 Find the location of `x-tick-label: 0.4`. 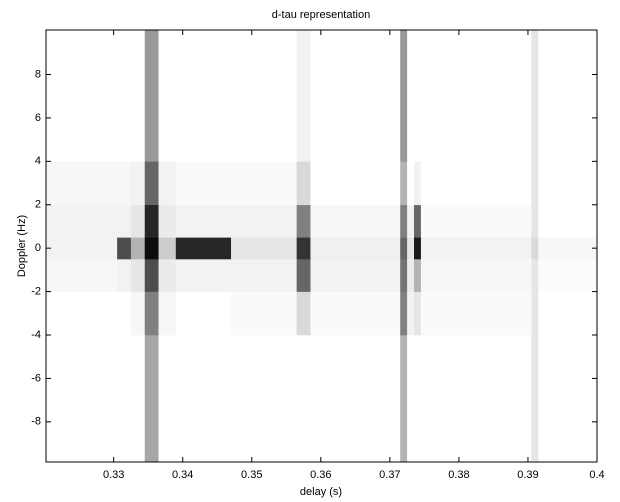

x-tick-label: 0.4 is located at coordinates (596, 475).